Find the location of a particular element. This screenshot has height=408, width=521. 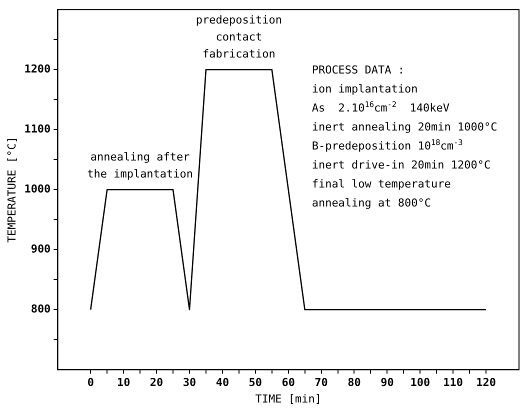

annotation: predeposition contact fabrication is located at coordinates (239, 37).